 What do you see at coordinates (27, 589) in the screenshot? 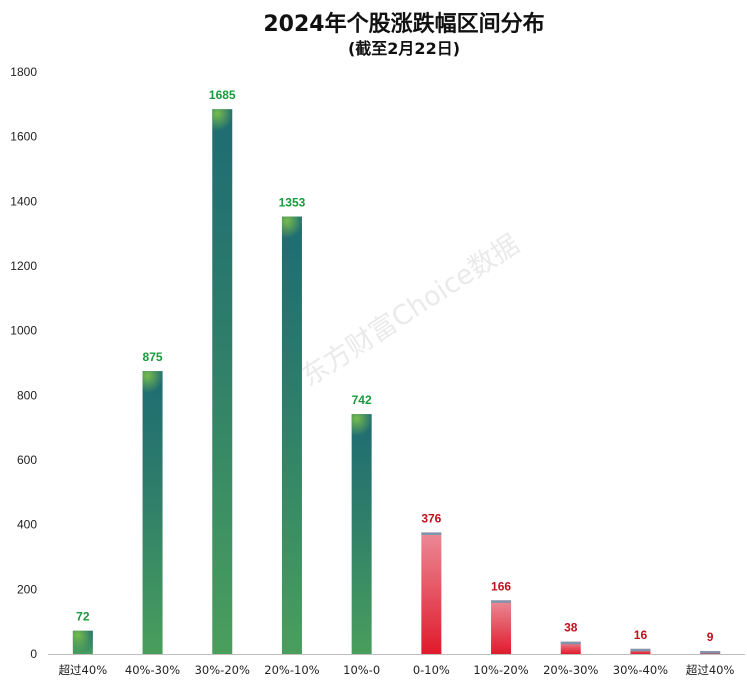
I see `y-tick-label: 200` at bounding box center [27, 589].